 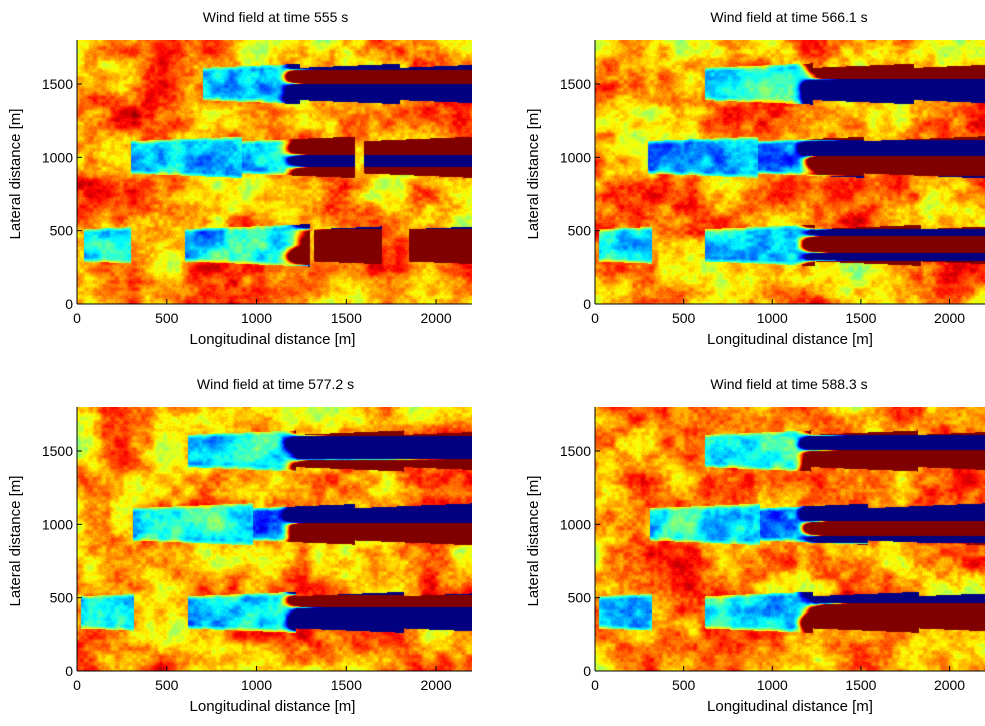 I want to click on chart-title: Wind field at time 577.2 s, so click(x=275, y=384).